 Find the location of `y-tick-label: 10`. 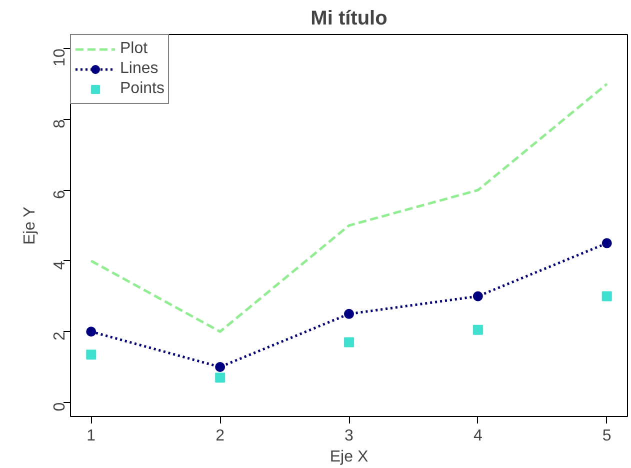

y-tick-label: 10 is located at coordinates (60, 57).